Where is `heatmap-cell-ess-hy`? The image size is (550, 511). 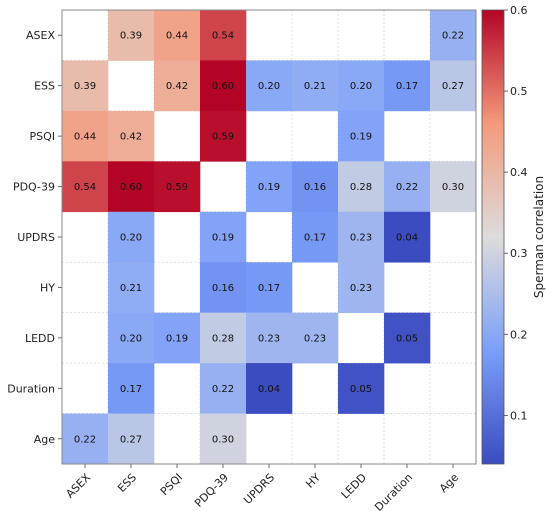 heatmap-cell-ess-hy is located at coordinates (315, 86).